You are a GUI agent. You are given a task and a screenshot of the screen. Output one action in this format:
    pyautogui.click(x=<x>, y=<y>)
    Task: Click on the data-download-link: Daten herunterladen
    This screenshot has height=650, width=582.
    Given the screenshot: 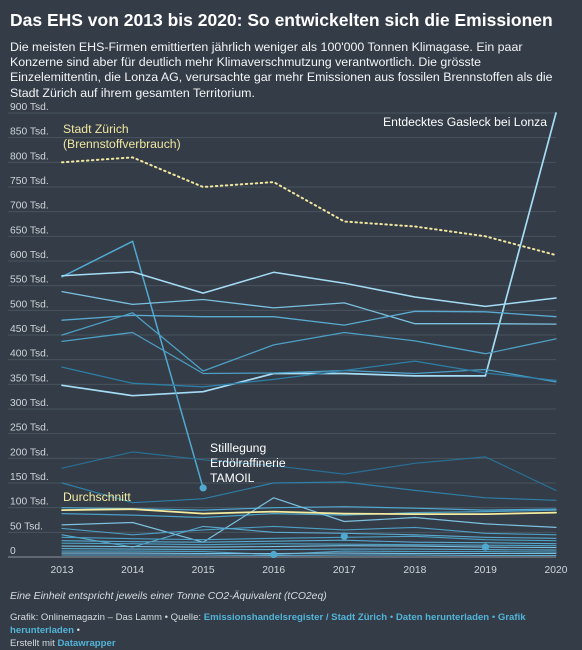 What is the action you would take?
    pyautogui.click(x=442, y=617)
    